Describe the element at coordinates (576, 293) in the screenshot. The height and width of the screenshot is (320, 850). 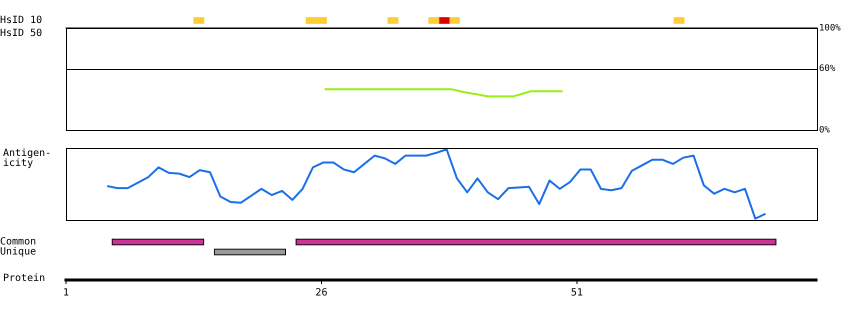
I see `x-tick-label: 51` at that location.